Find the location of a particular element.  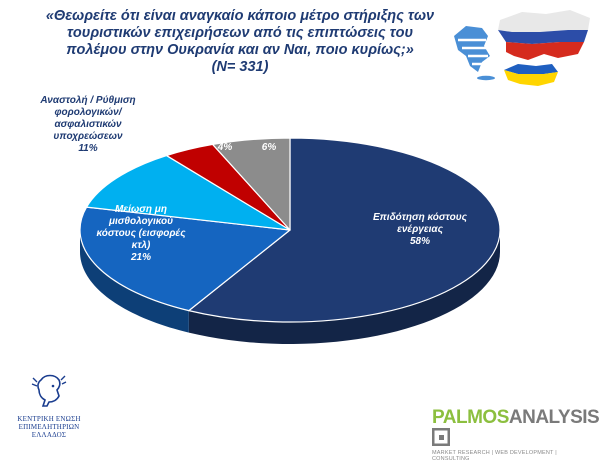

slice-category-label: ΔΞ/ΔΑ is located at coordinates (268, 135).